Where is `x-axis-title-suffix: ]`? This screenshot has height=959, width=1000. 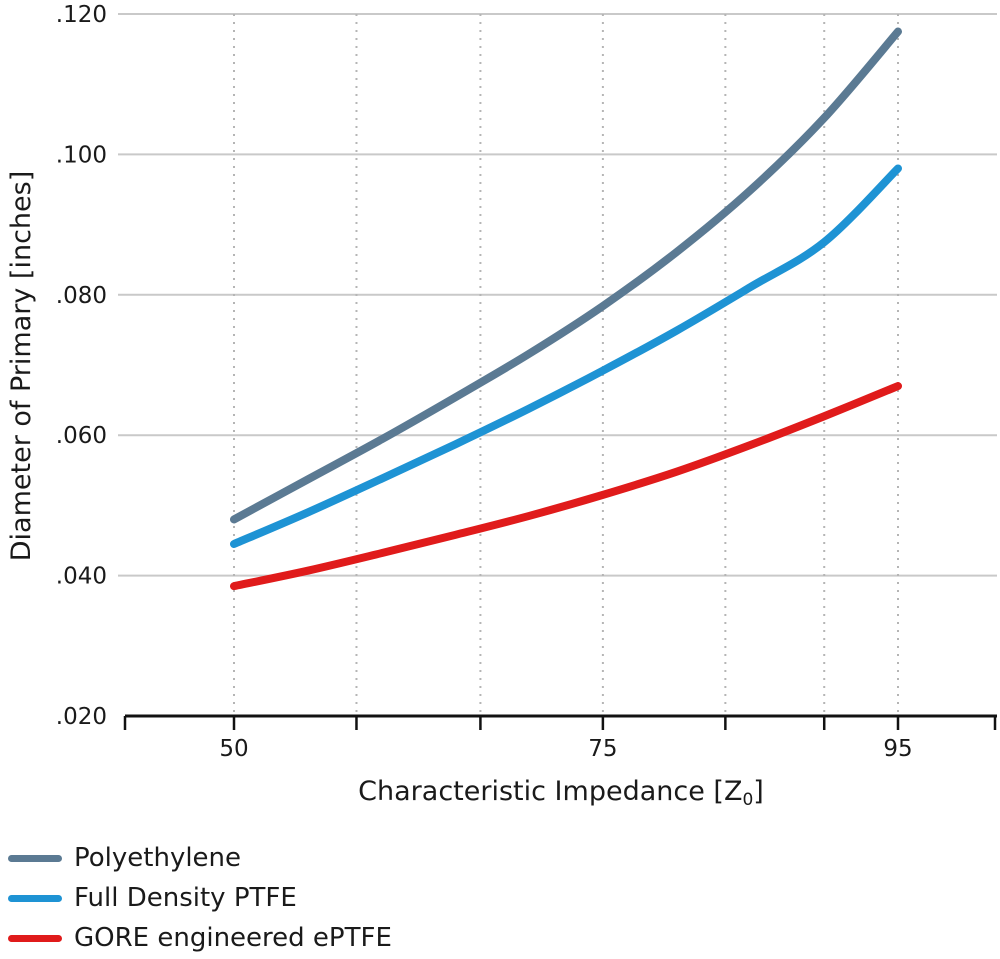
x-axis-title-suffix: ] is located at coordinates (758, 791).